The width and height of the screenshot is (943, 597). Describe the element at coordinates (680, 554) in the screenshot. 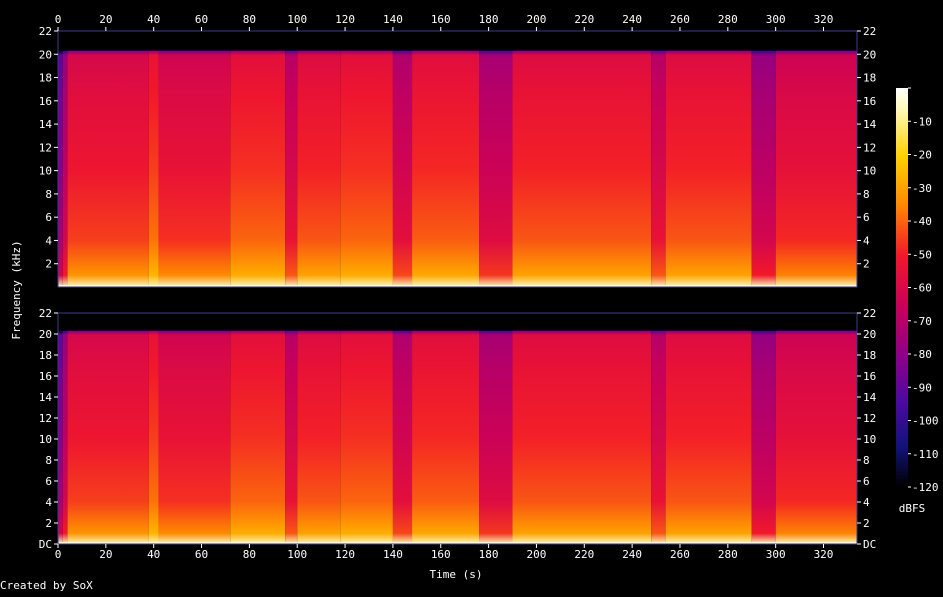

I see `x-tick-label-bottom: 260` at that location.